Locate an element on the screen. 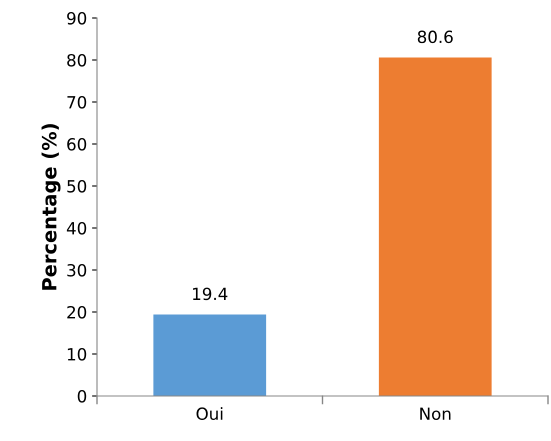 This screenshot has width=551, height=441. y-tick-label: 50 is located at coordinates (76, 186).